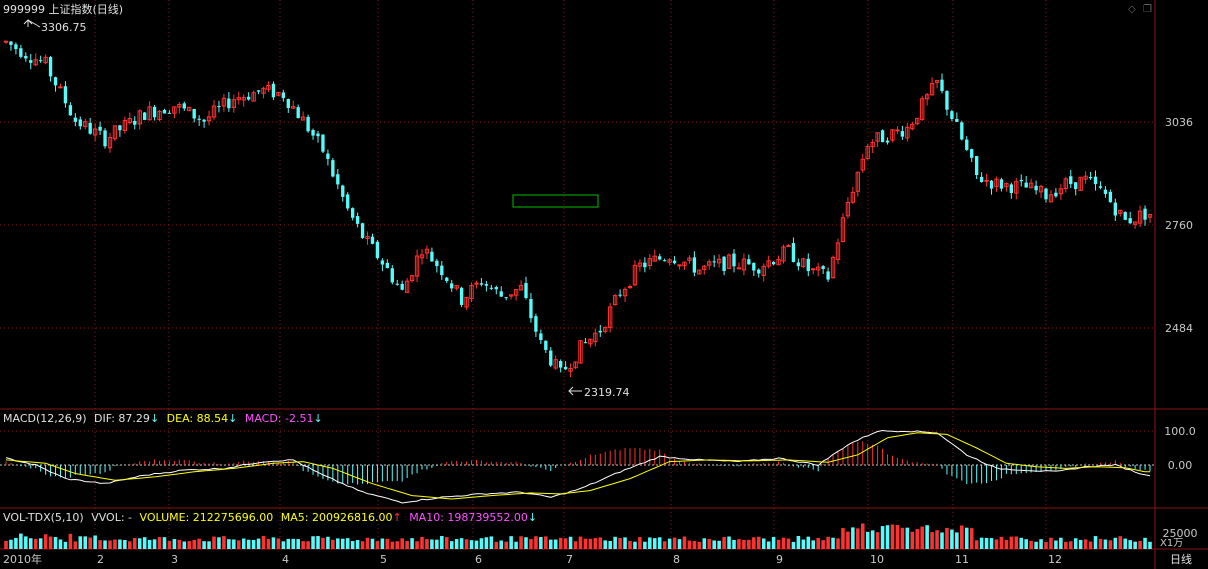 This screenshot has height=569, width=1208. What do you see at coordinates (555, 201) in the screenshot?
I see `selection-box` at bounding box center [555, 201].